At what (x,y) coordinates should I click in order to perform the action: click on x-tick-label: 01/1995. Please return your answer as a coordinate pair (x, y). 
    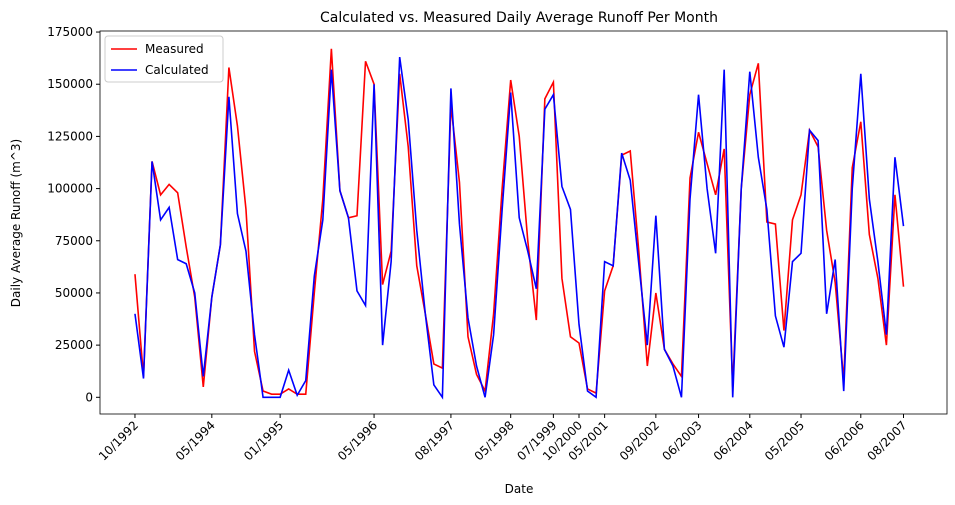
    Looking at the image, I should click on (263, 440).